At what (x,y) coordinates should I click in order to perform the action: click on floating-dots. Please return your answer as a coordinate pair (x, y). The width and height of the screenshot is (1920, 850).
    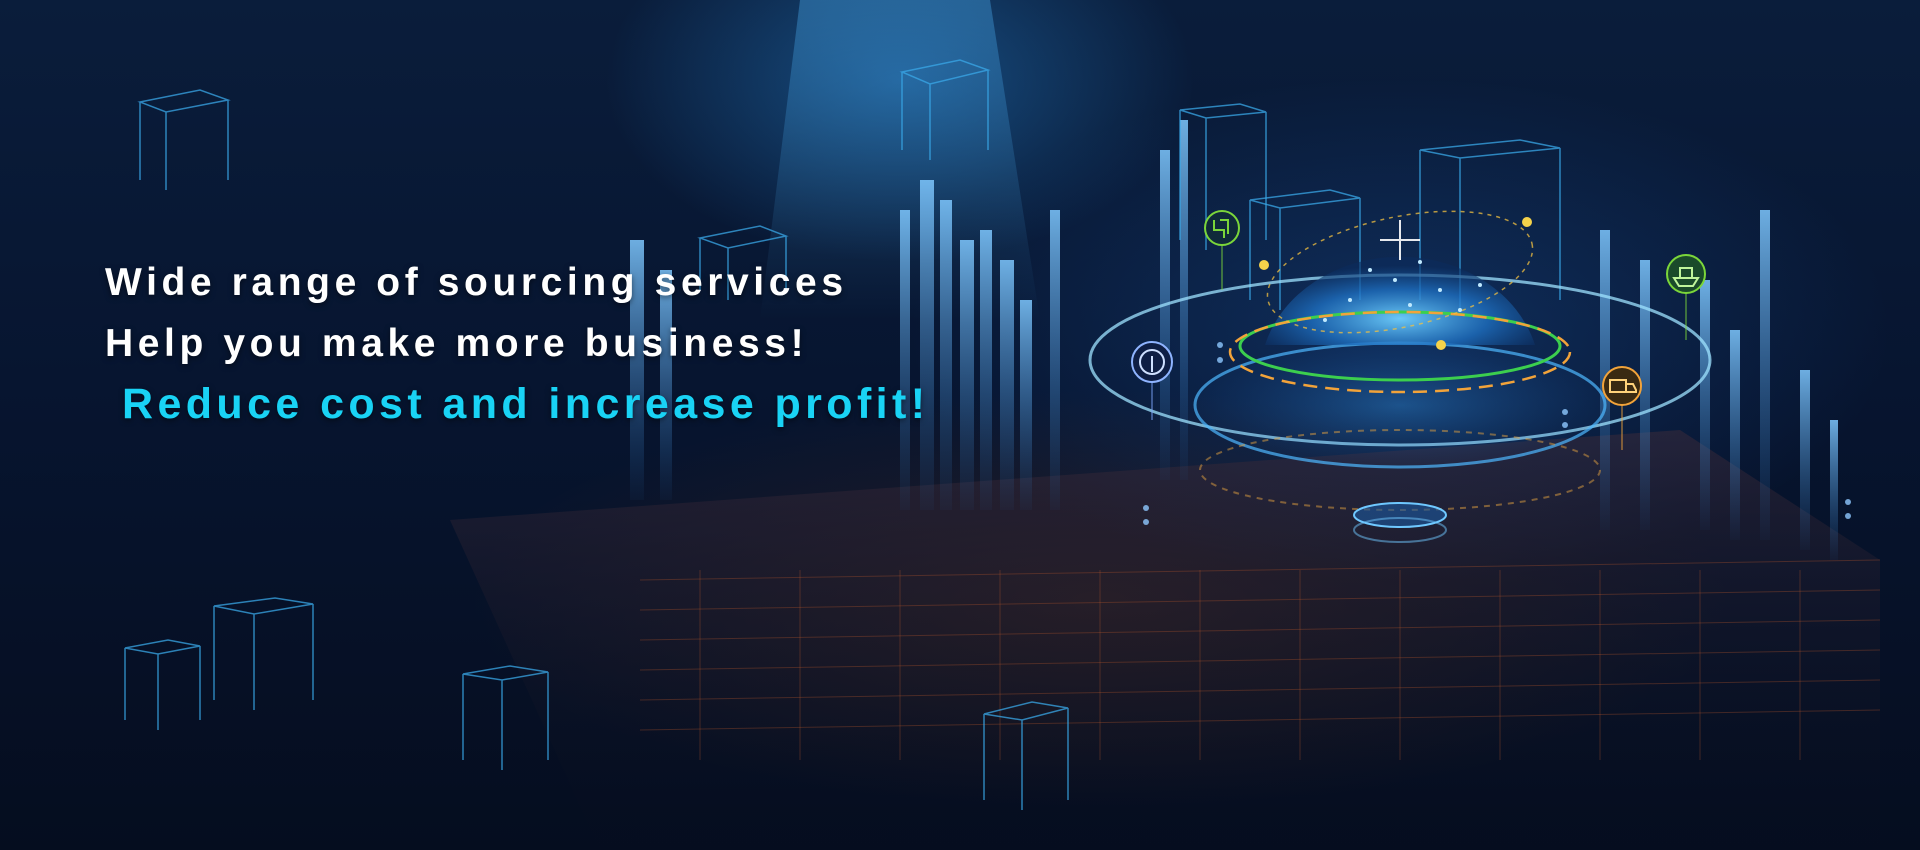
    Looking at the image, I should click on (1497, 433).